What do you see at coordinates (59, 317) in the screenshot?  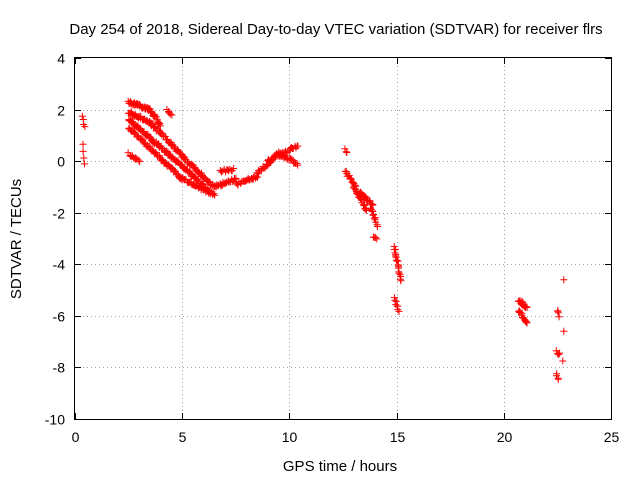 I see `y-tick-label: -6` at bounding box center [59, 317].